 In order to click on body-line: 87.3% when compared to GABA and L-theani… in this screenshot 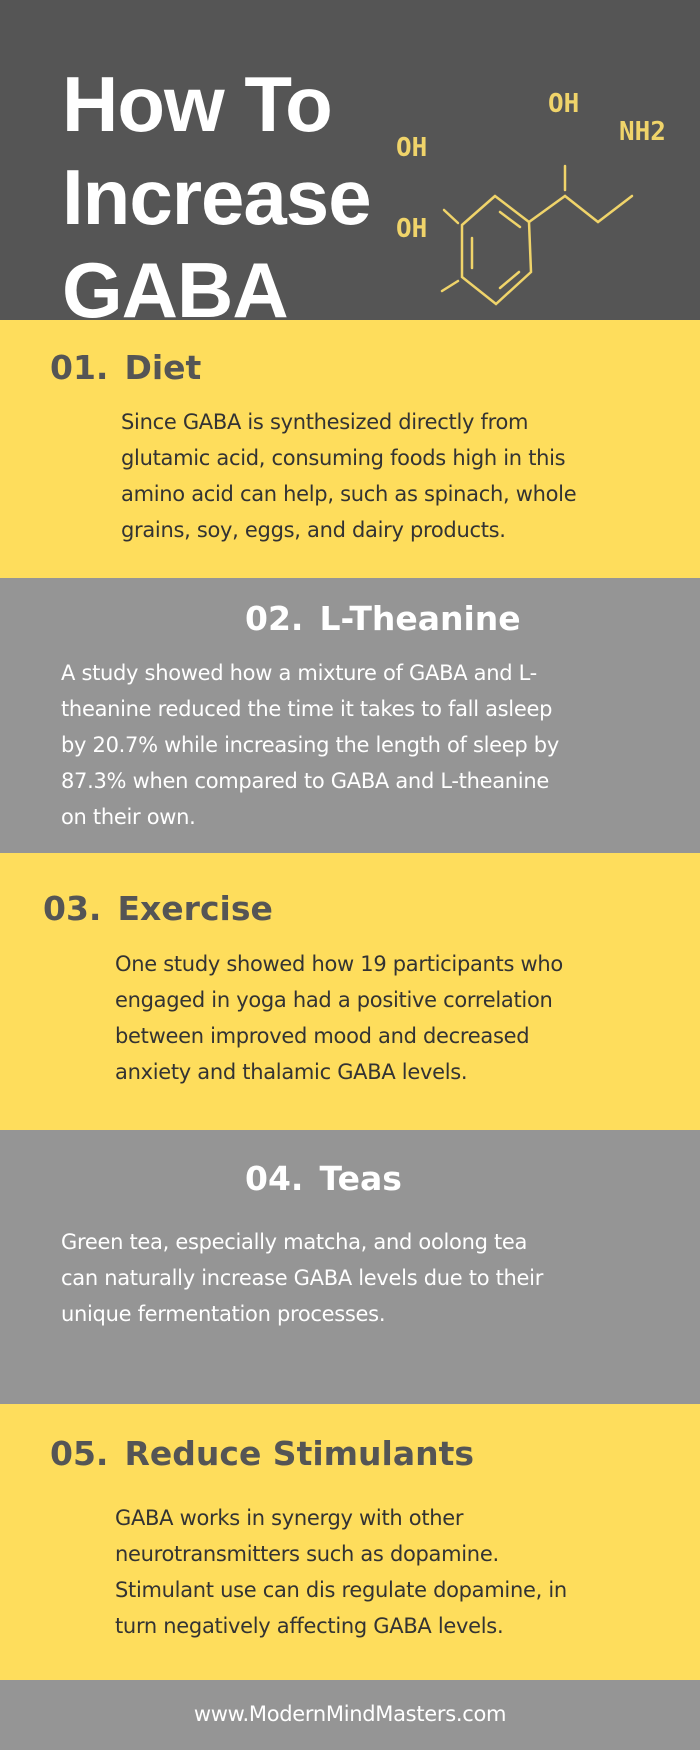, I will do `click(305, 781)`.